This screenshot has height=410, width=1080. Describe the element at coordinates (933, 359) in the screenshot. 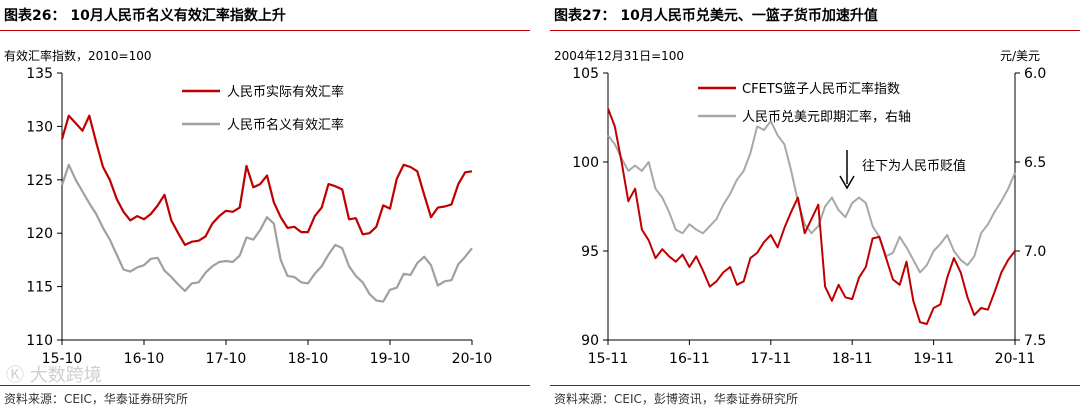

I see `right-x-tick-label: 19-11` at that location.